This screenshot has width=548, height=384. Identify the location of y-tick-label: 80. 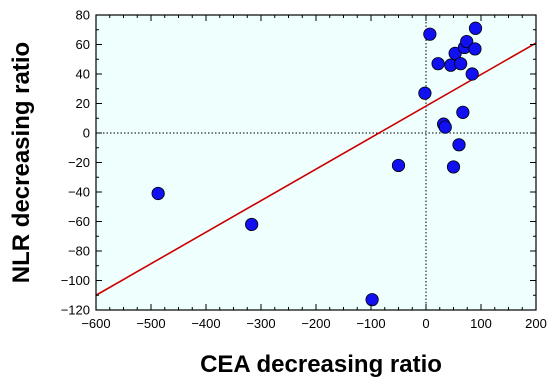
(83, 15).